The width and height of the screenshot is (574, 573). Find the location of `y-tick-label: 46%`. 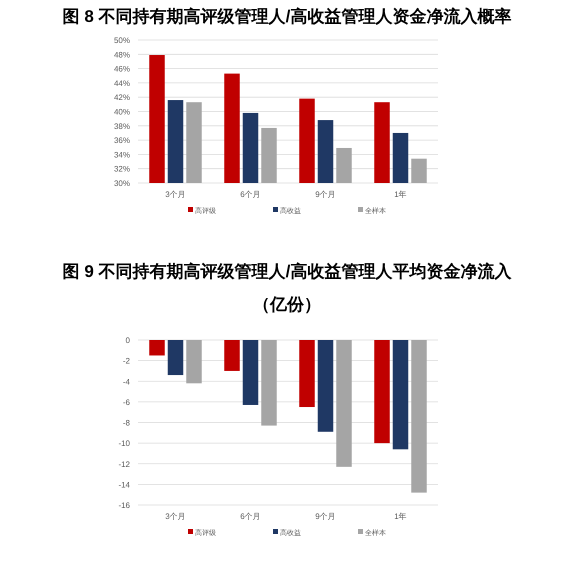

y-tick-label: 46% is located at coordinates (122, 69).